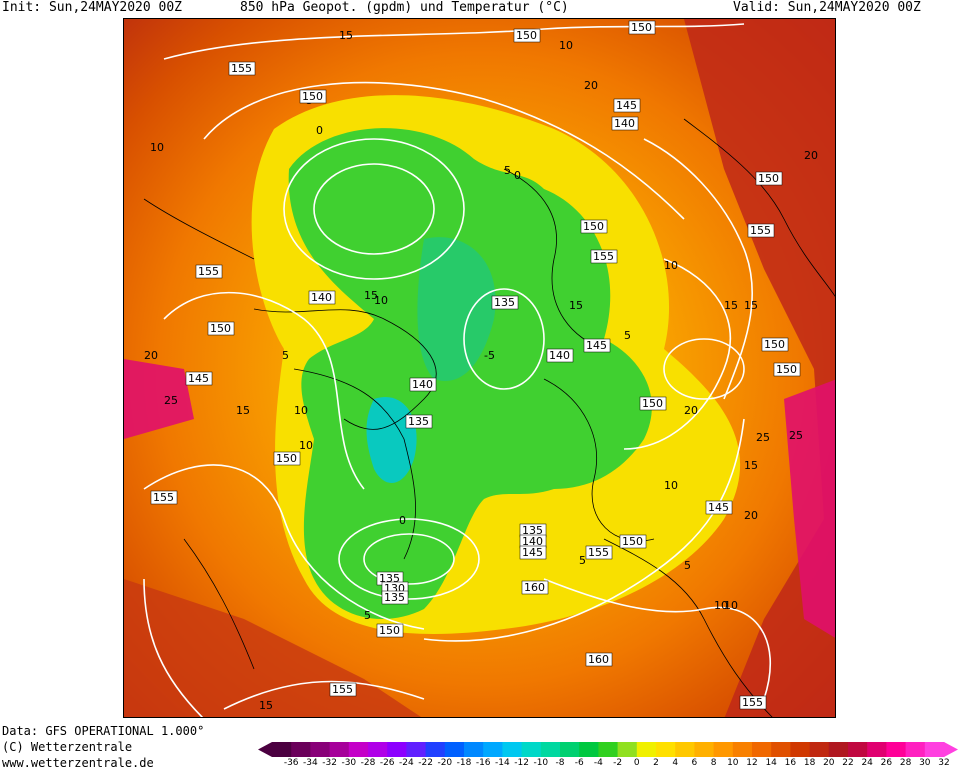 The height and width of the screenshot is (770, 959). I want to click on legend-tick-label: 8, so click(713, 763).